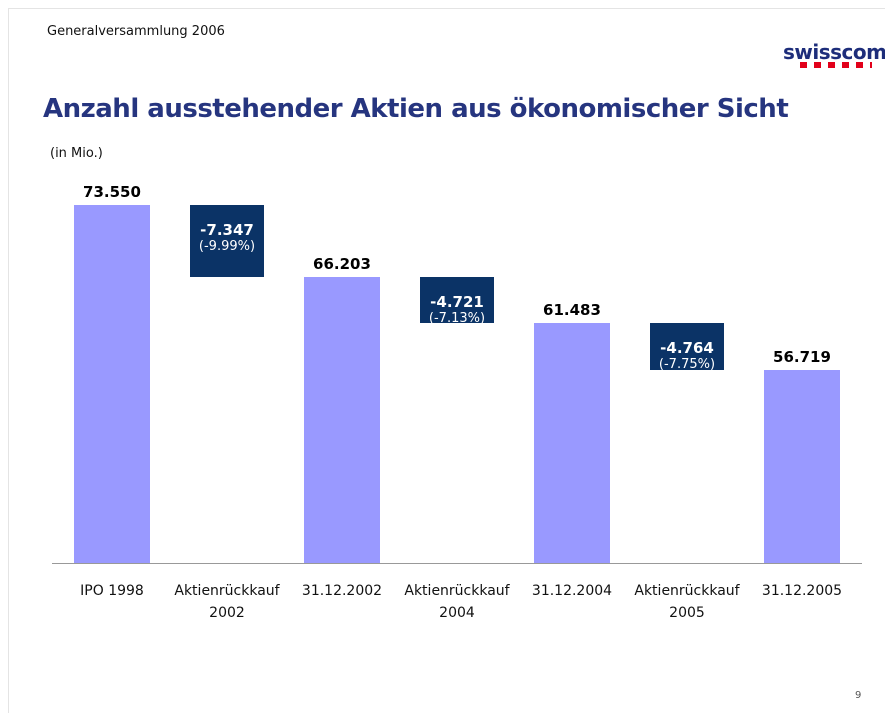  I want to click on event-label: Generalversammlung 2006, so click(136, 31).